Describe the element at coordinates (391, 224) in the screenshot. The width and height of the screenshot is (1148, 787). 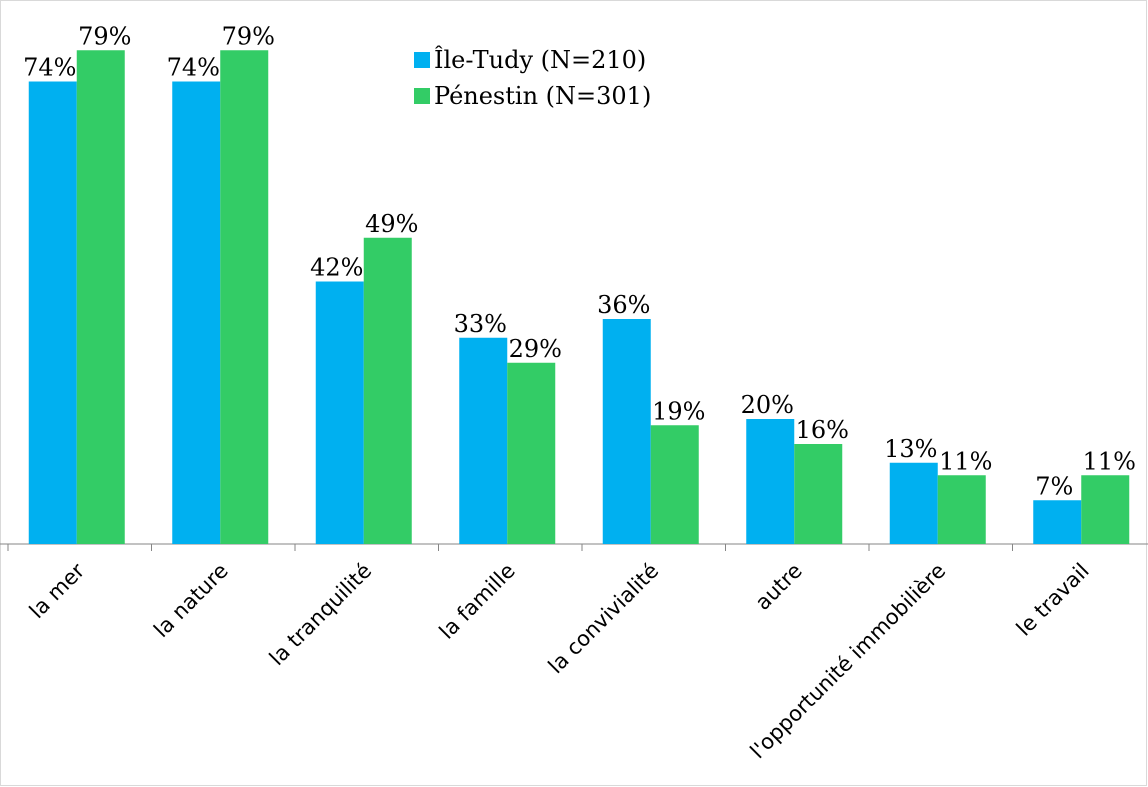
I see `data-label: 49%` at that location.